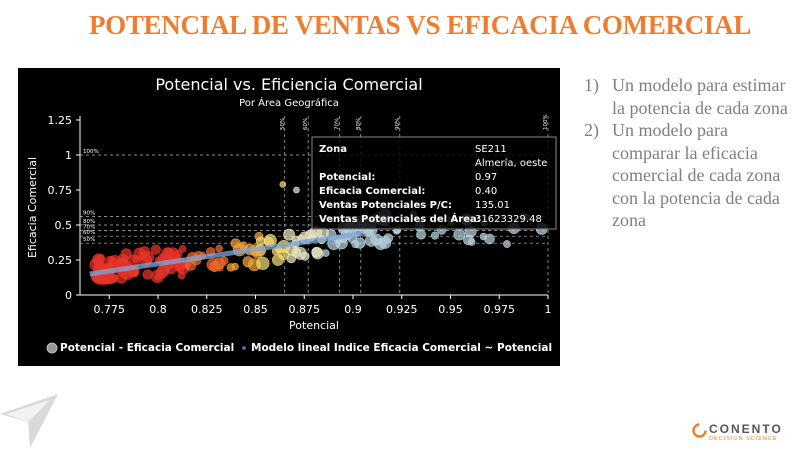  Describe the element at coordinates (89, 214) in the screenshot. I see `y-percent-label: 90%` at that location.